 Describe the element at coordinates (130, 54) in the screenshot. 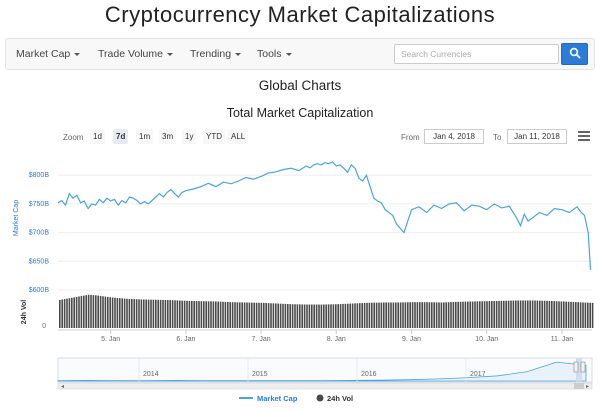

I see `nav-trade-volume-label: Trade Volume` at that location.